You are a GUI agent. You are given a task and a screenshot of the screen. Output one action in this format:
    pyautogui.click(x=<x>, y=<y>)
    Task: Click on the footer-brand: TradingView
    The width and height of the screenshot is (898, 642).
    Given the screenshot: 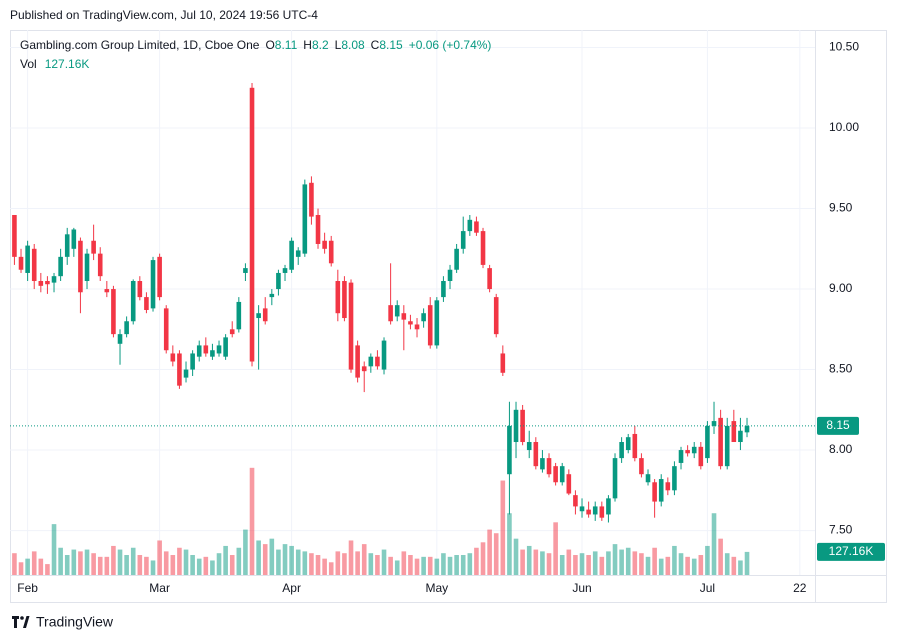 What is the action you would take?
    pyautogui.click(x=75, y=622)
    